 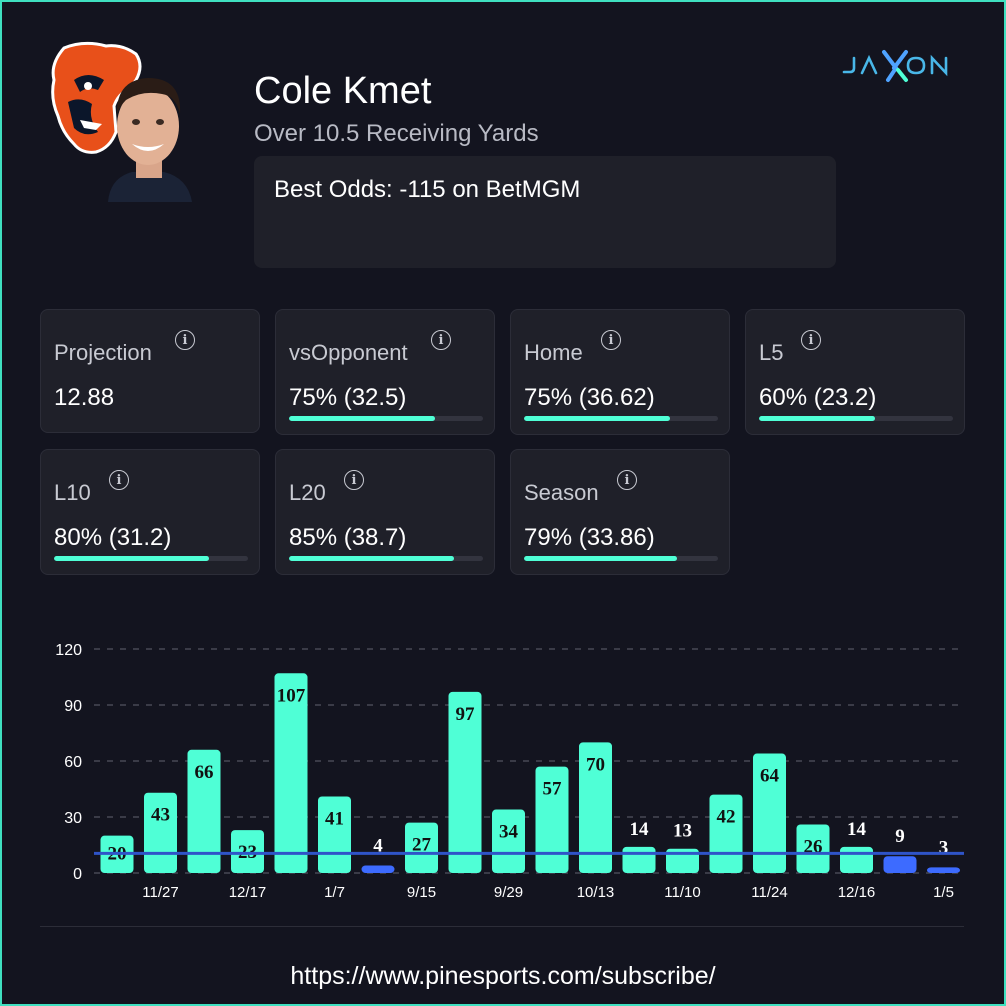 I want to click on bet-line: Over 10.5 Receiving Yards, so click(x=396, y=133).